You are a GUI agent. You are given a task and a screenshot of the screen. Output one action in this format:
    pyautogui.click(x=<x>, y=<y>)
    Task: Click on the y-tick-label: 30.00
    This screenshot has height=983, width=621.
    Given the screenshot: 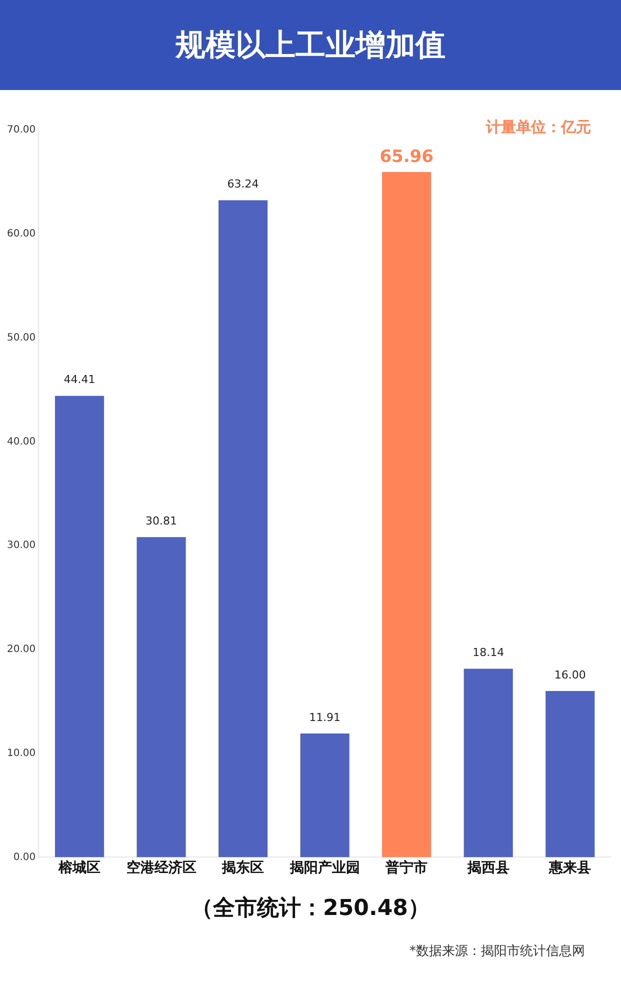 What is the action you would take?
    pyautogui.click(x=21, y=546)
    